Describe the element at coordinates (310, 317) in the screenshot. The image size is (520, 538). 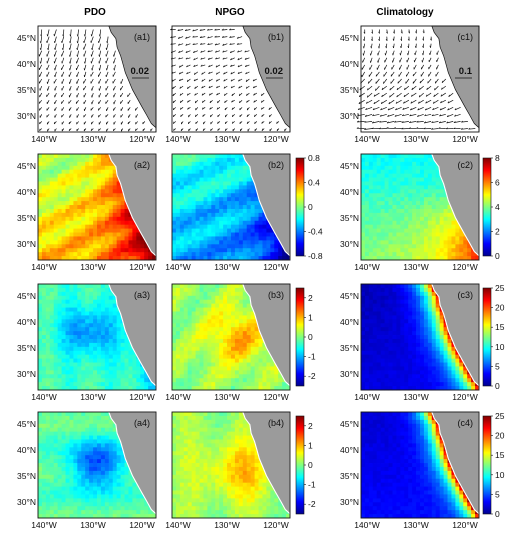
I see `colorbar-tick-label: 1` at that location.